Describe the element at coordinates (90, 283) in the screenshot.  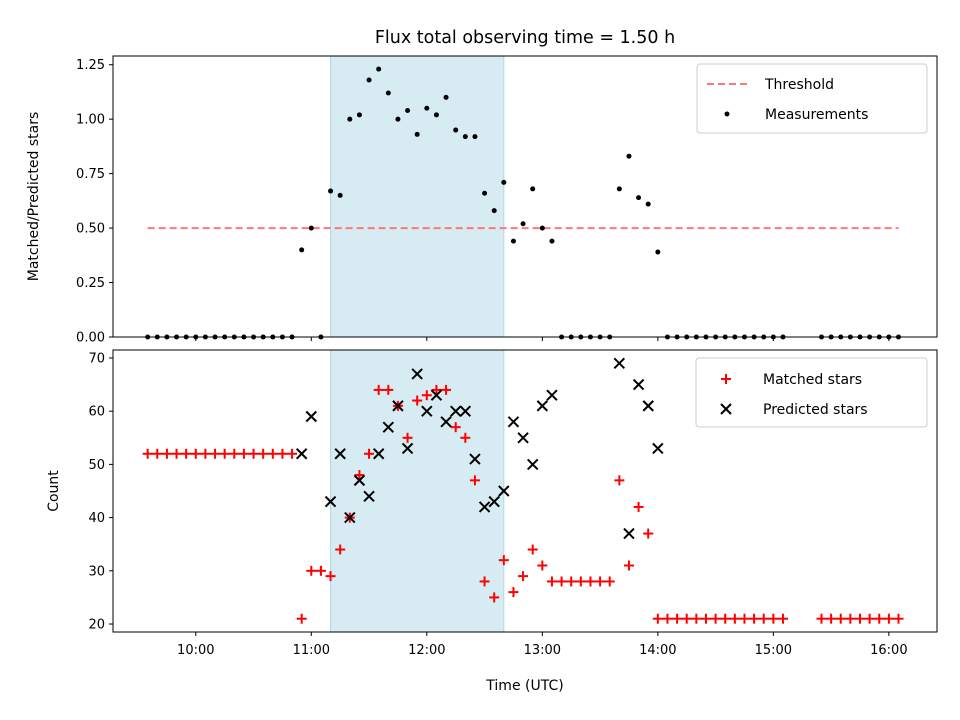
I see `y-tick-label: 0.25` at that location.